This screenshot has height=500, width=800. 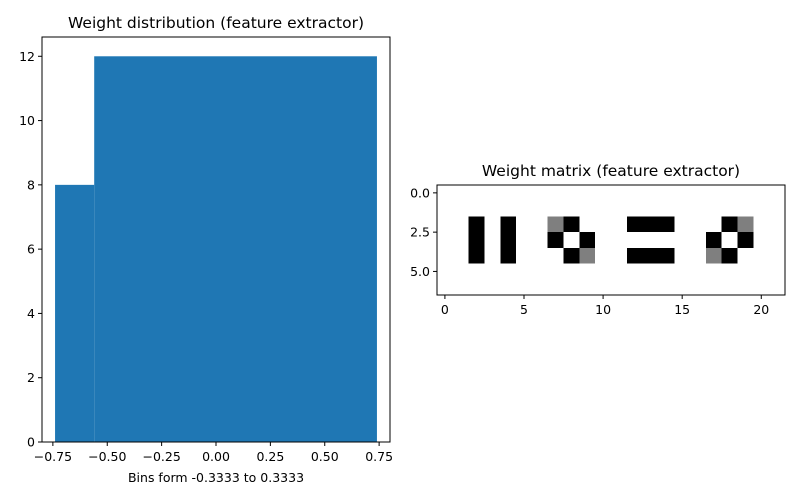 What do you see at coordinates (420, 271) in the screenshot?
I see `heatmap-y-tick-label: 5.0` at bounding box center [420, 271].